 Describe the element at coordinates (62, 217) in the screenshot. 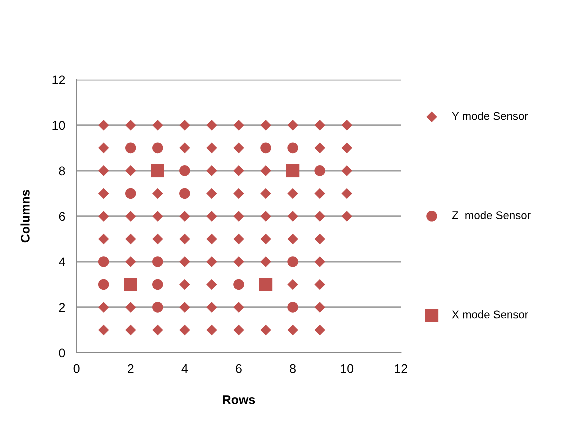

I see `y-tick-label: 6` at that location.